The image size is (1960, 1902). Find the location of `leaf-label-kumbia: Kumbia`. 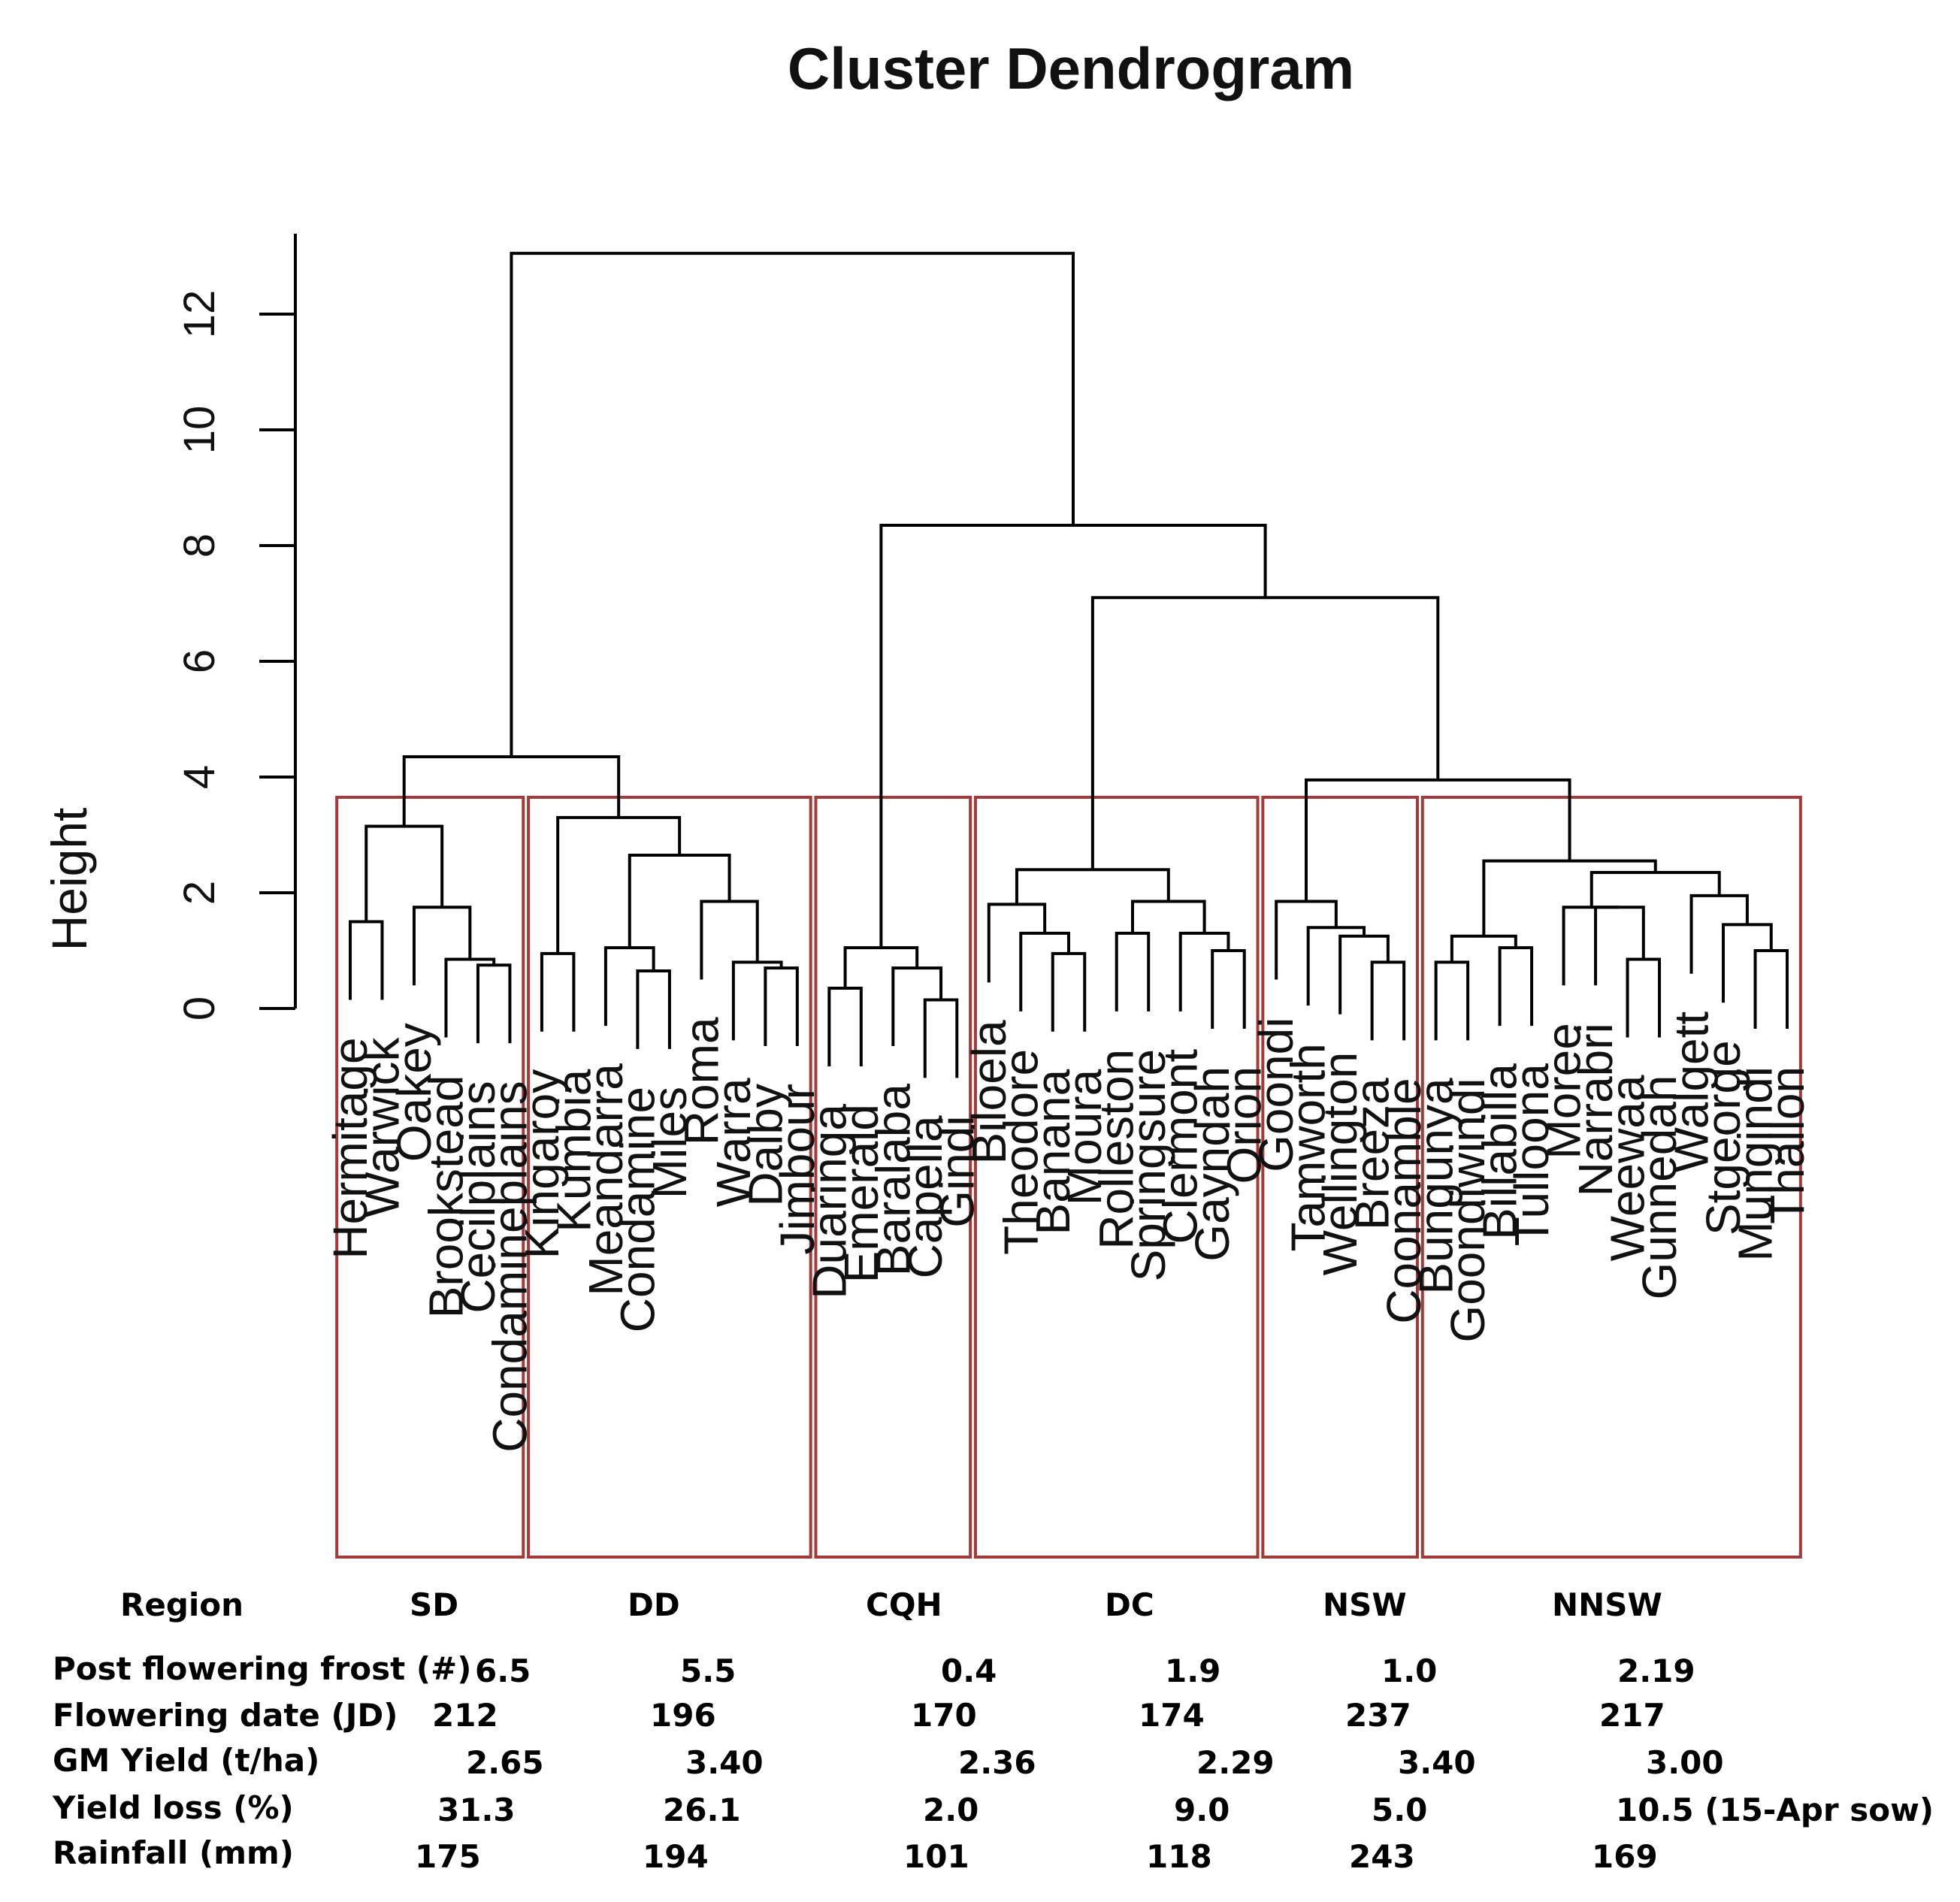

leaf-label-kumbia: Kumbia is located at coordinates (573, 1150).